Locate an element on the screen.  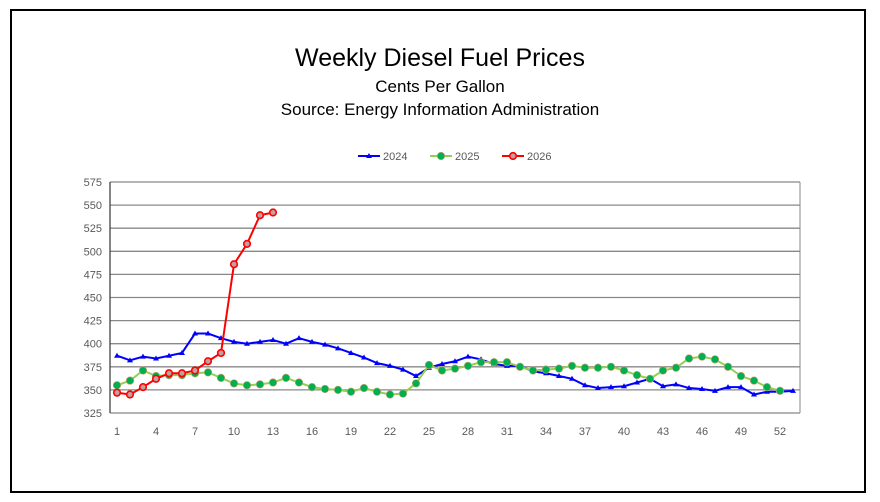
legend-item-2026: 2026 is located at coordinates (526, 157).